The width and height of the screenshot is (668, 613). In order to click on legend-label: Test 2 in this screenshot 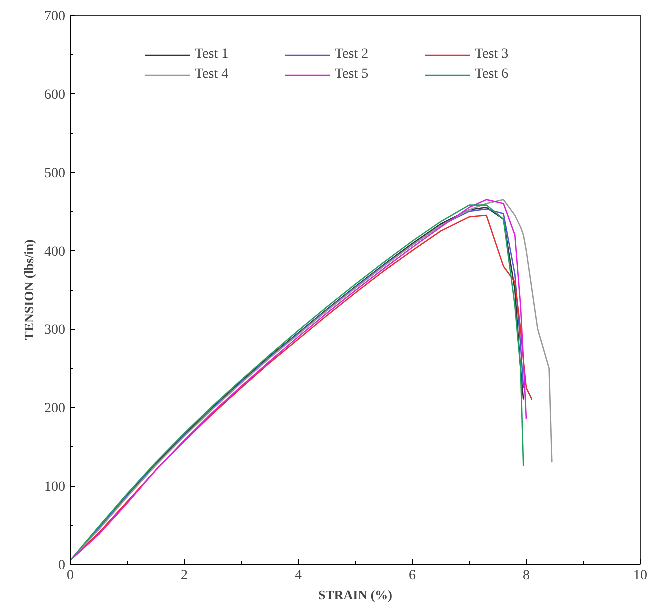, I will do `click(352, 55)`.